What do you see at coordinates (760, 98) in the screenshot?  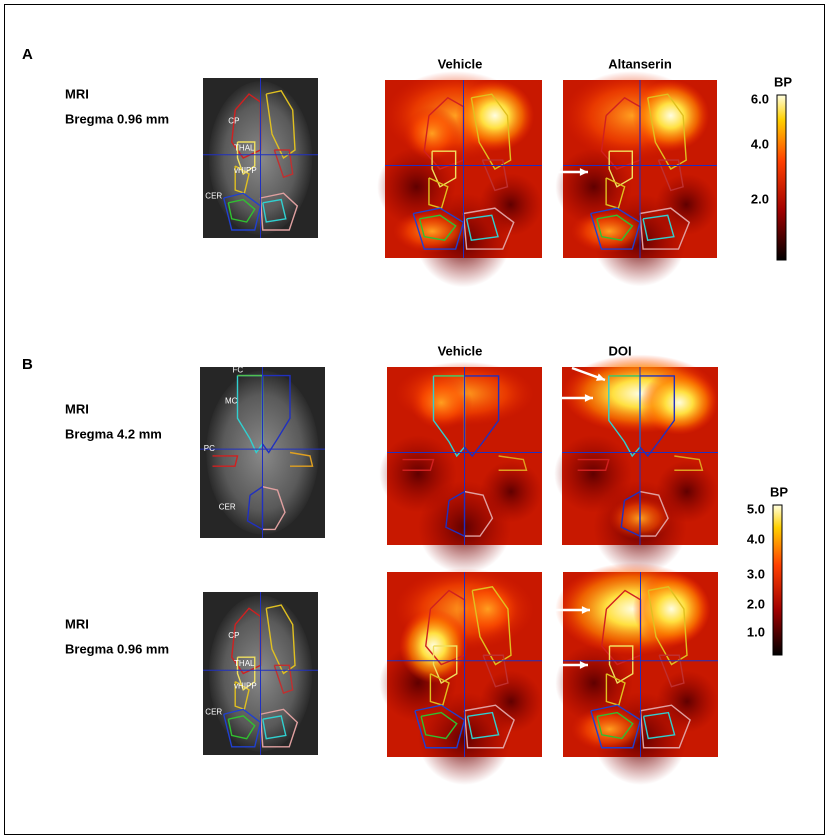 I see `colorbar-tick-label: 6.0` at bounding box center [760, 98].